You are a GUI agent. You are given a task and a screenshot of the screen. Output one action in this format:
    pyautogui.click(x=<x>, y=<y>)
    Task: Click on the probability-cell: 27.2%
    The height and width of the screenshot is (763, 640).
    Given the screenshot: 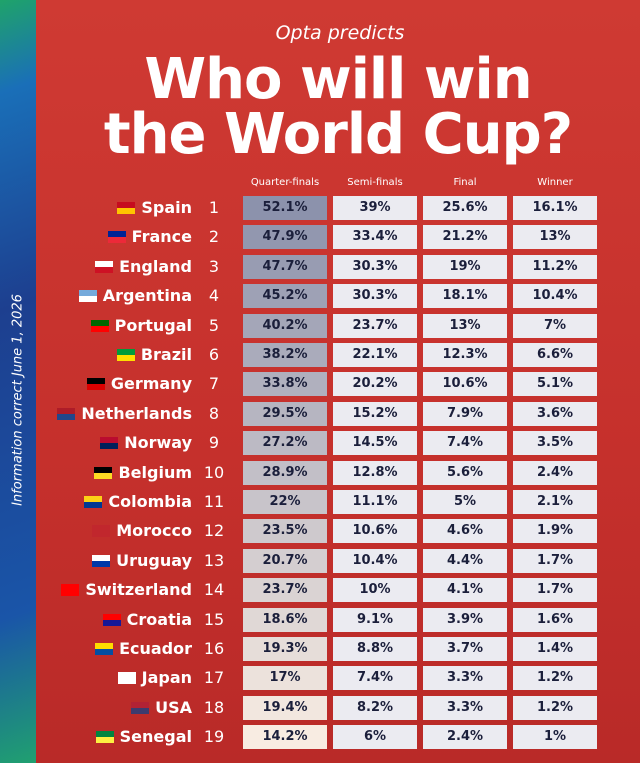 What is the action you would take?
    pyautogui.click(x=285, y=443)
    